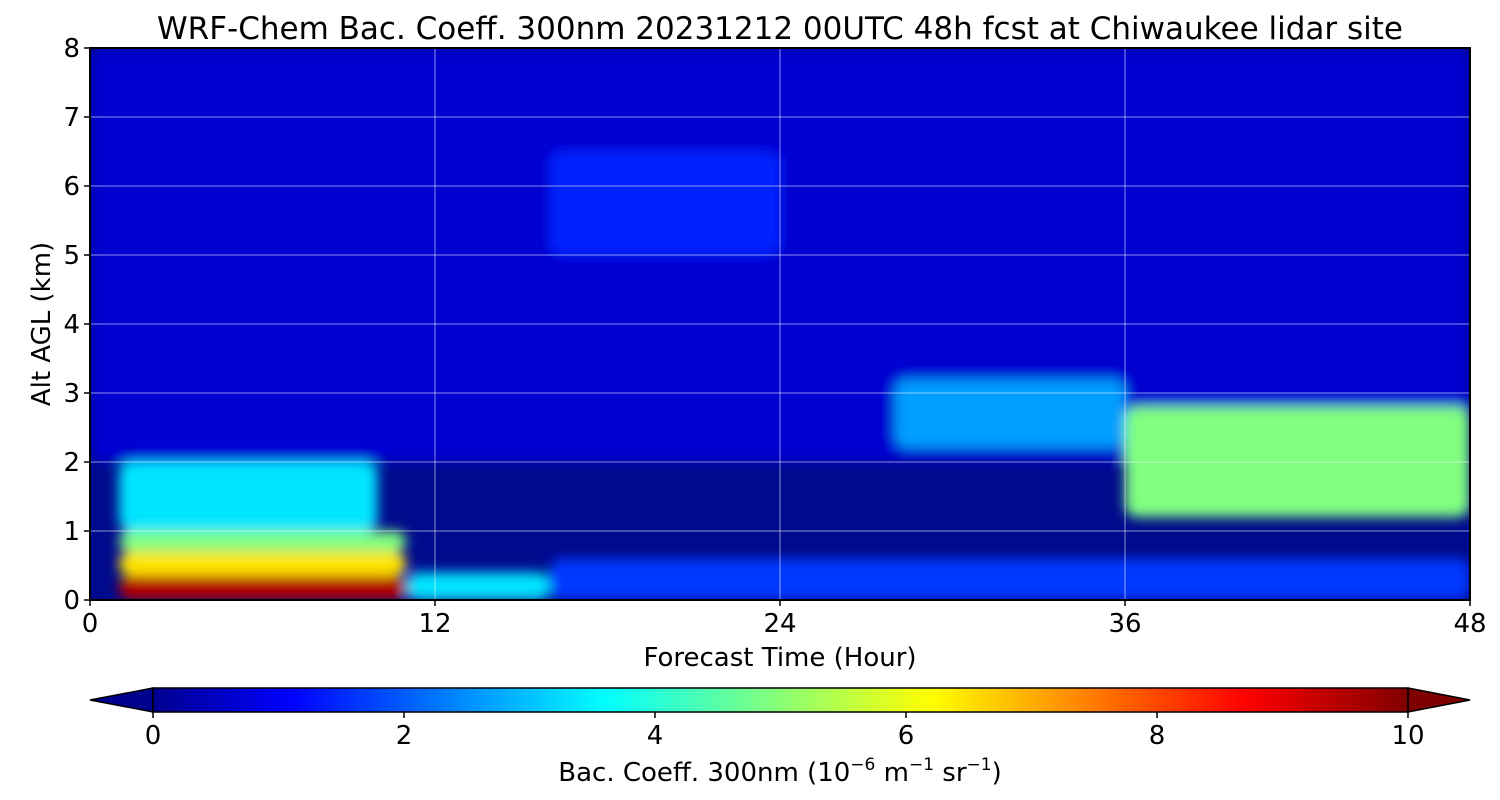 The image size is (1500, 800). Describe the element at coordinates (979, 765) in the screenshot. I see `colorbar-label-exp3: −1` at that location.